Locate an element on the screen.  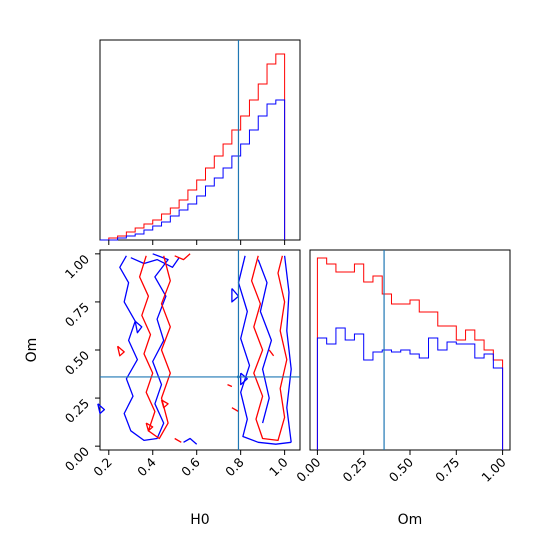
contour-red-top is located at coordinates (182, 257).